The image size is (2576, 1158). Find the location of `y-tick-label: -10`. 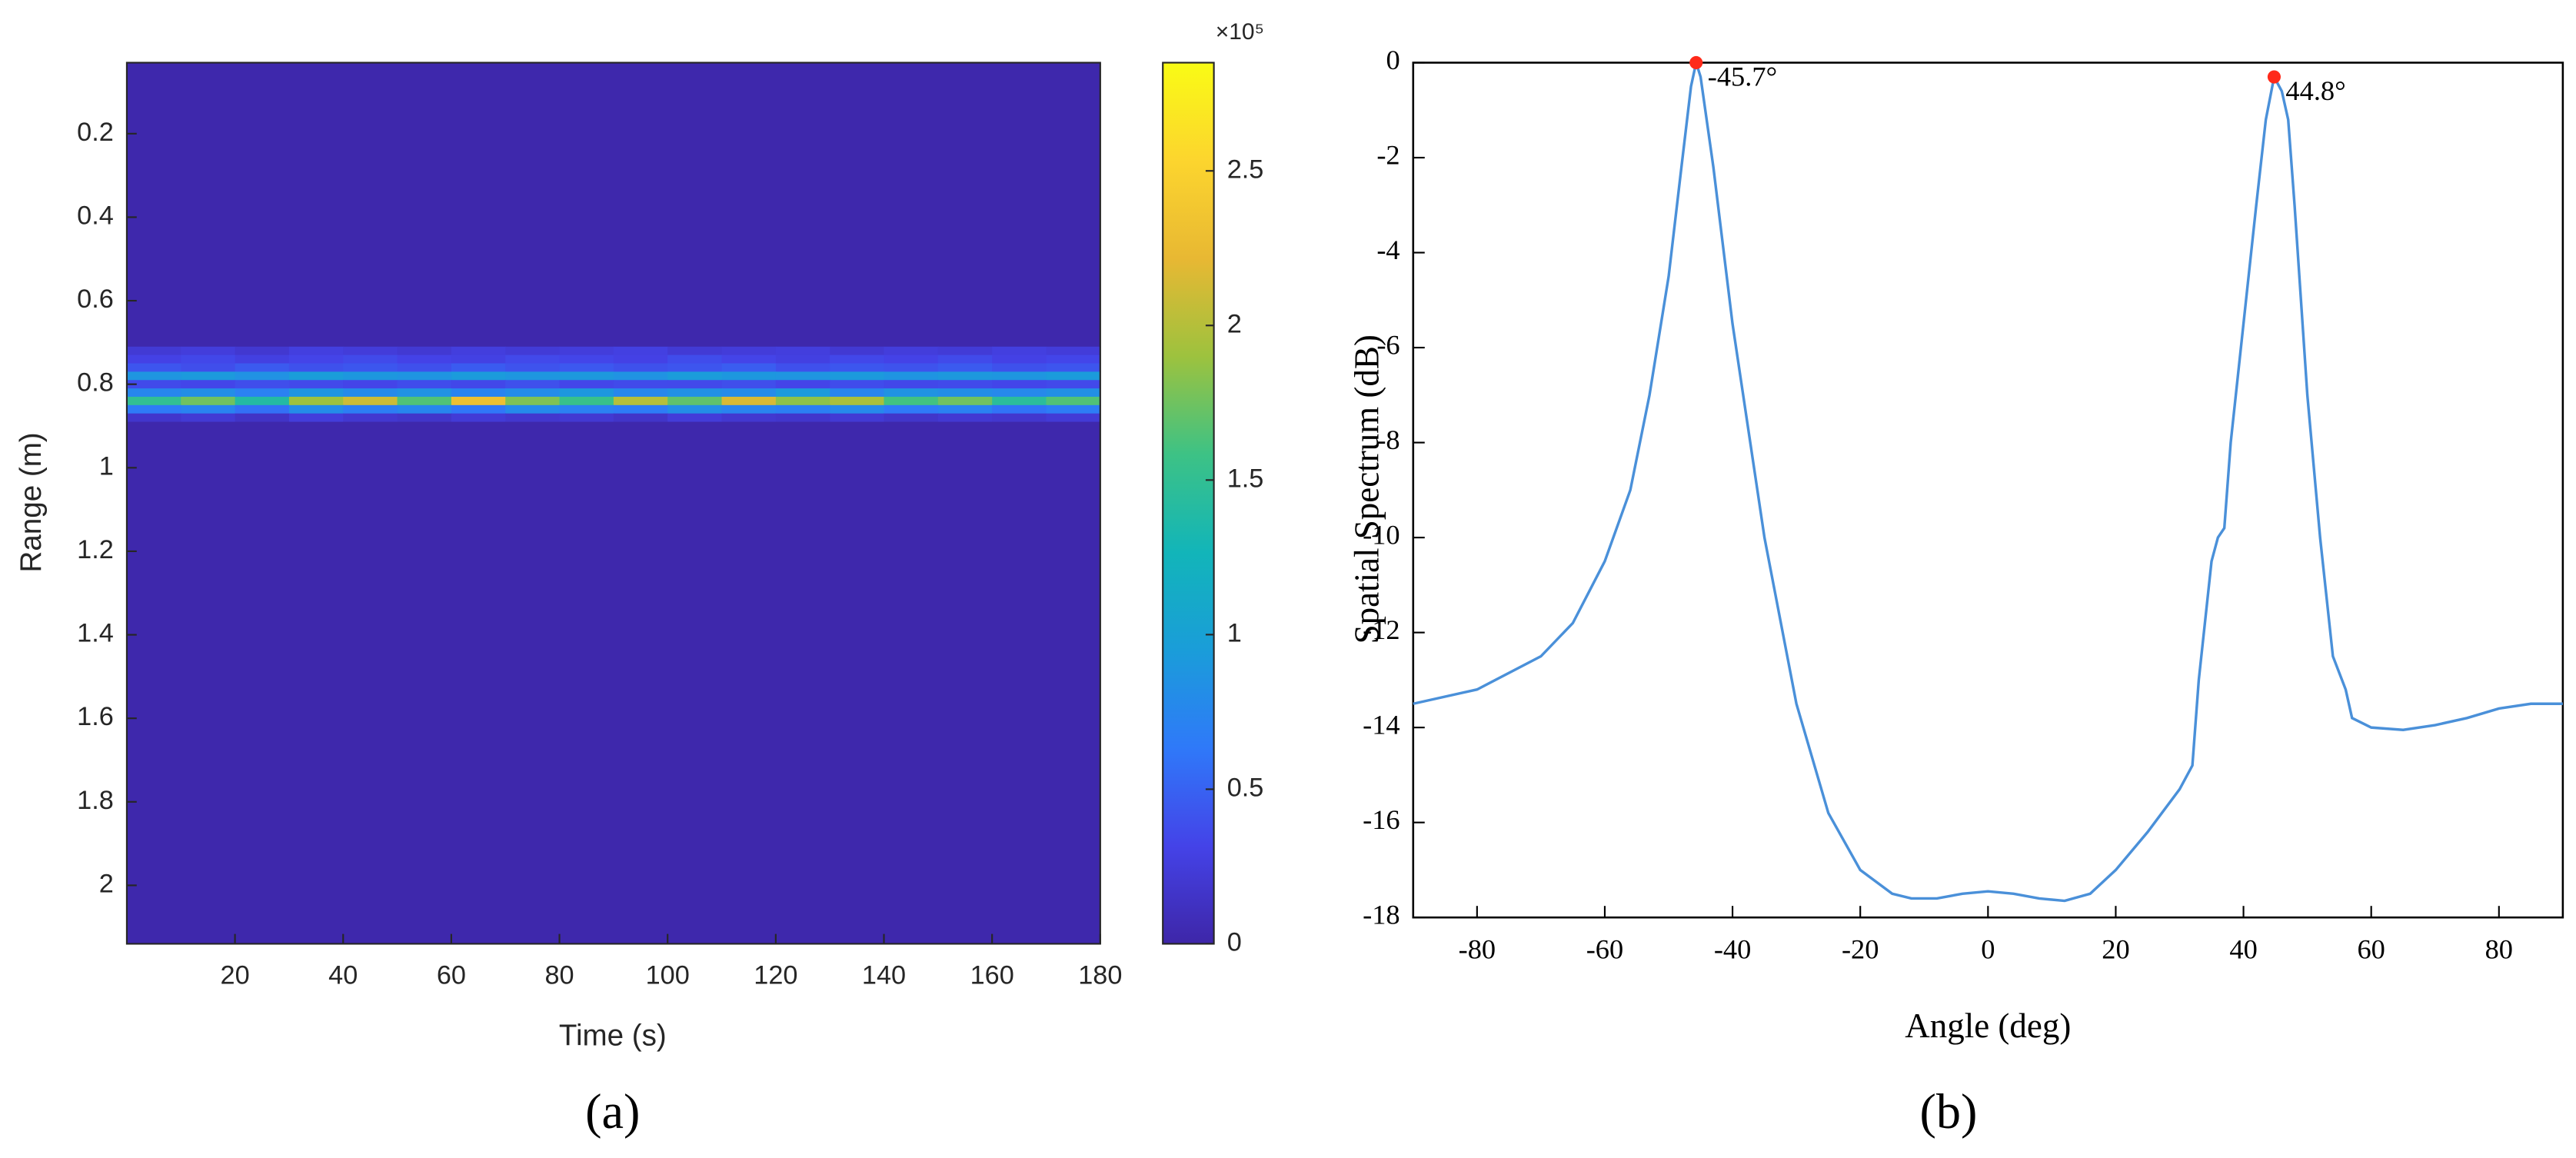

y-tick-label: -10 is located at coordinates (1381, 534).